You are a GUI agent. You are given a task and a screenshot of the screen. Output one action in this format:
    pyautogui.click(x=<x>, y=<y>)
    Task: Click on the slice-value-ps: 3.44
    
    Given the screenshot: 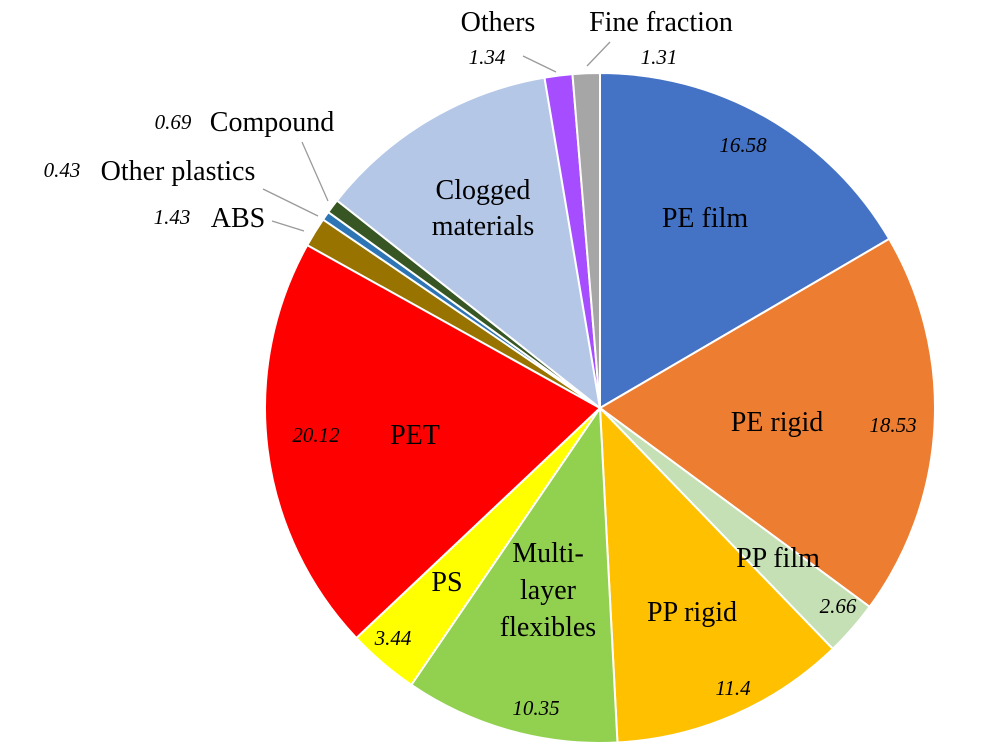 What is the action you would take?
    pyautogui.click(x=393, y=638)
    